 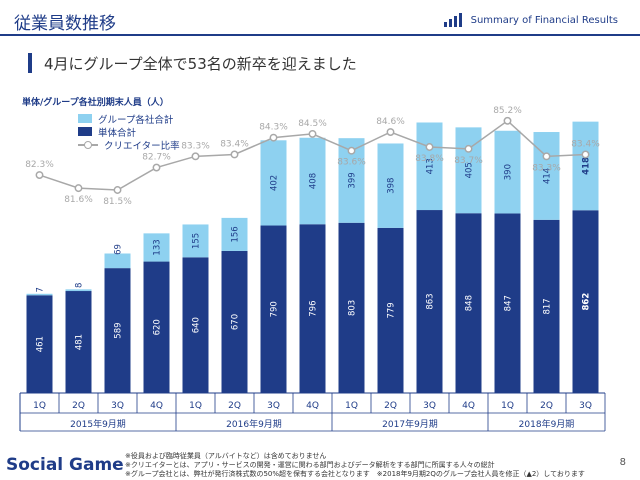 I want to click on legend-item-group: グループ各社合計, so click(x=129, y=119).